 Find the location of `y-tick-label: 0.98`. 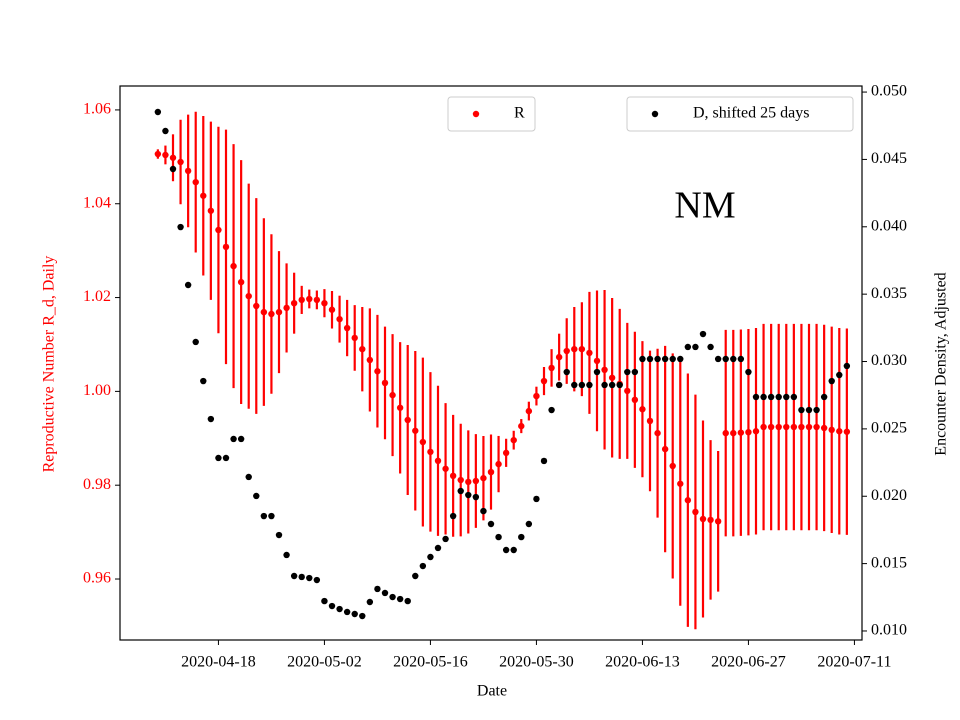

y-tick-label: 0.98 is located at coordinates (97, 484).